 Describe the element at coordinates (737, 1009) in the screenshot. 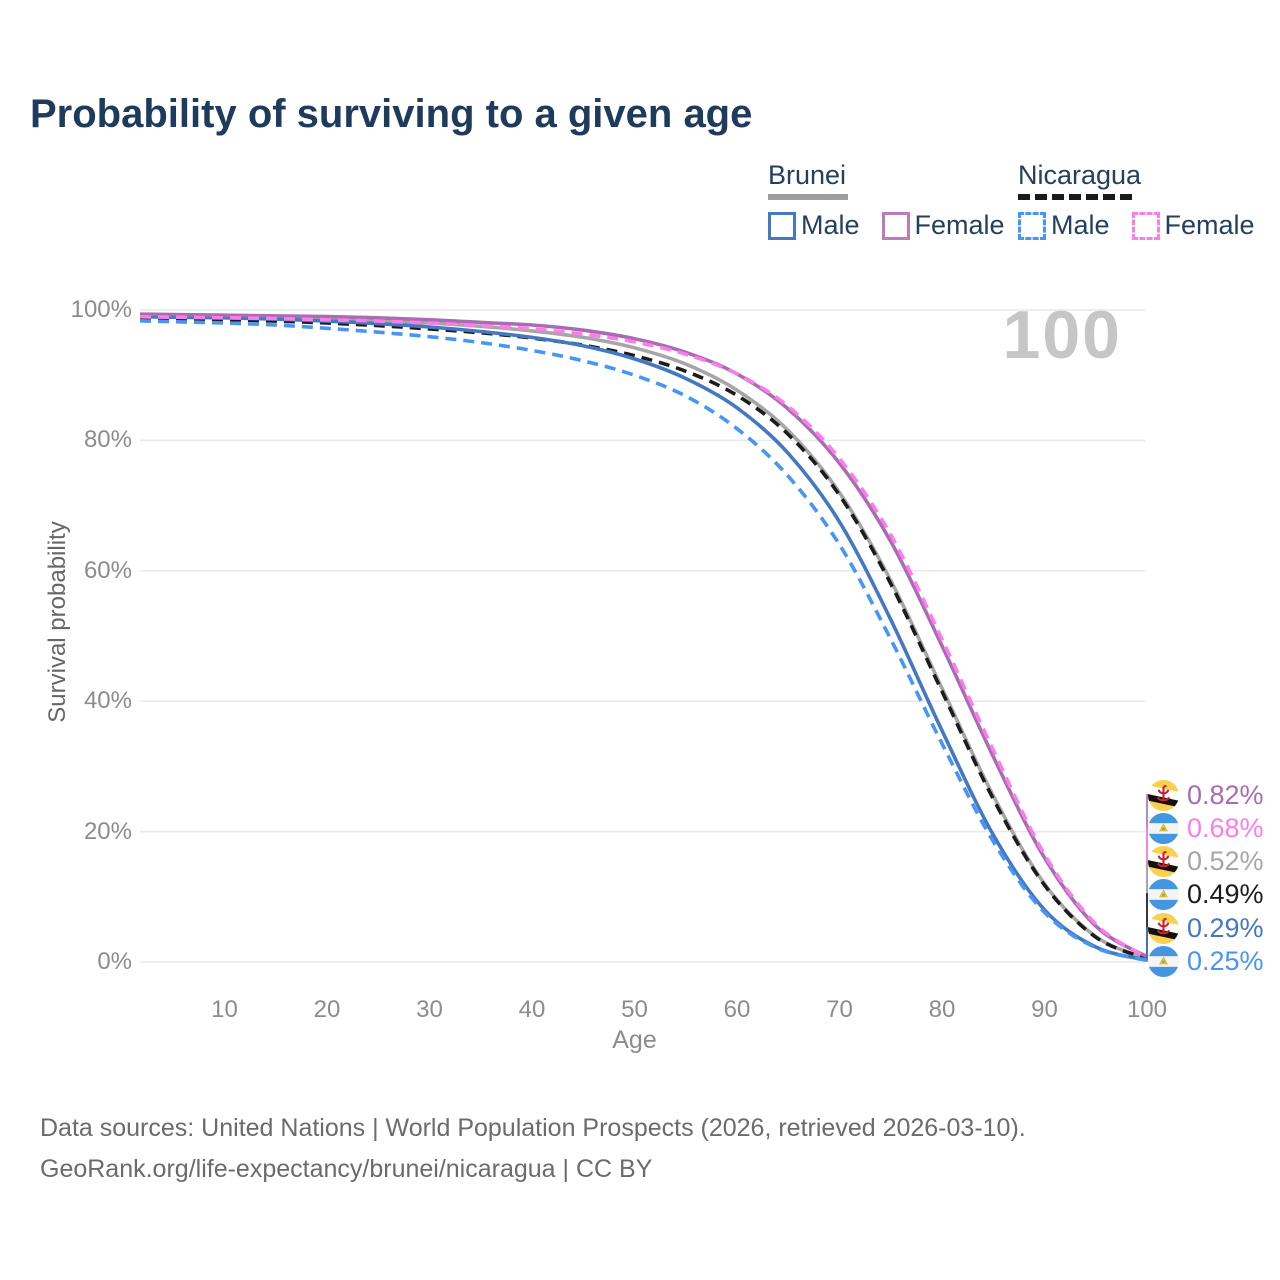

I see `x-tick-label: 60` at that location.